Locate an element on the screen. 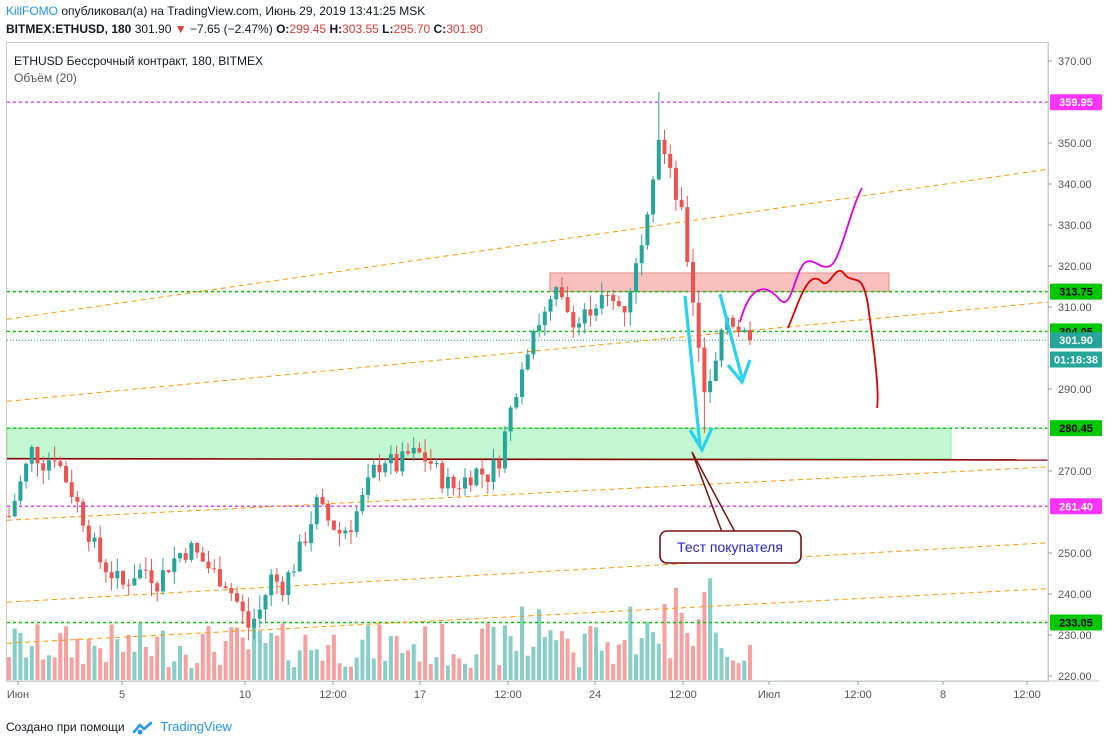 The height and width of the screenshot is (745, 1106). price-label: 233.05 is located at coordinates (1076, 623).